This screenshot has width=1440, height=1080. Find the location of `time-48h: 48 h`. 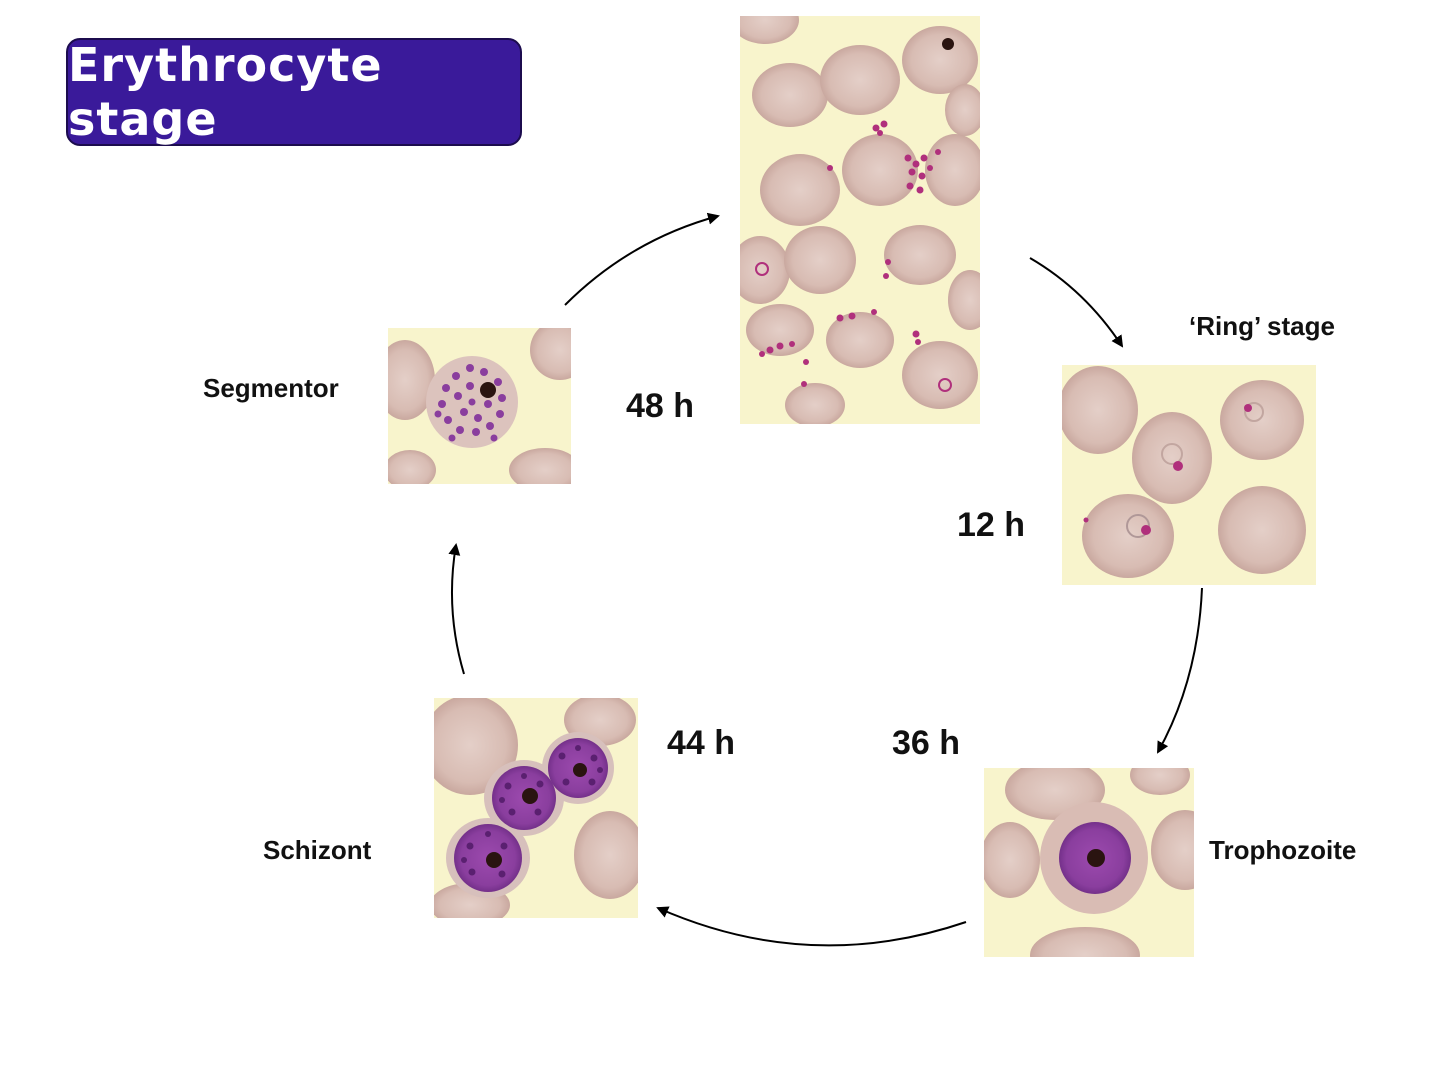

time-48h: 48 h is located at coordinates (660, 406).